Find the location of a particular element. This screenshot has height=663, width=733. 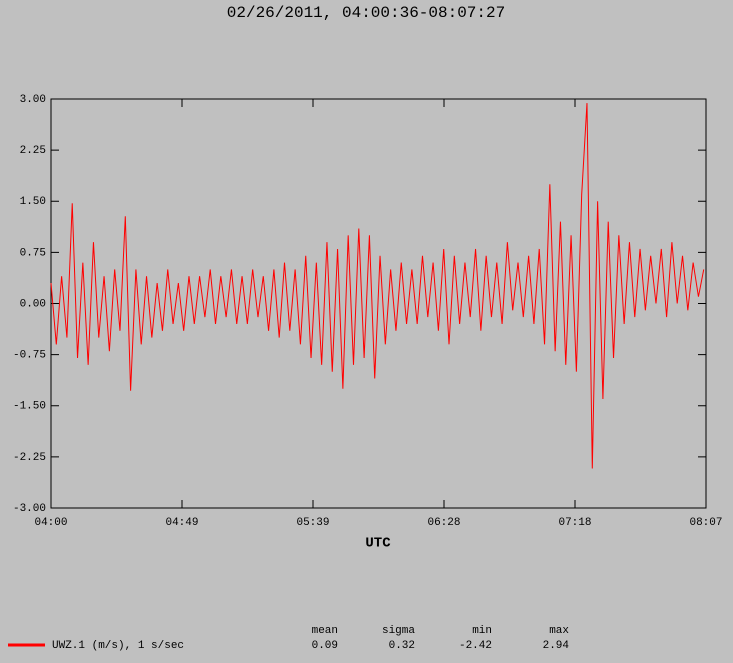

y-tick-label: 2.25 is located at coordinates (33, 151).